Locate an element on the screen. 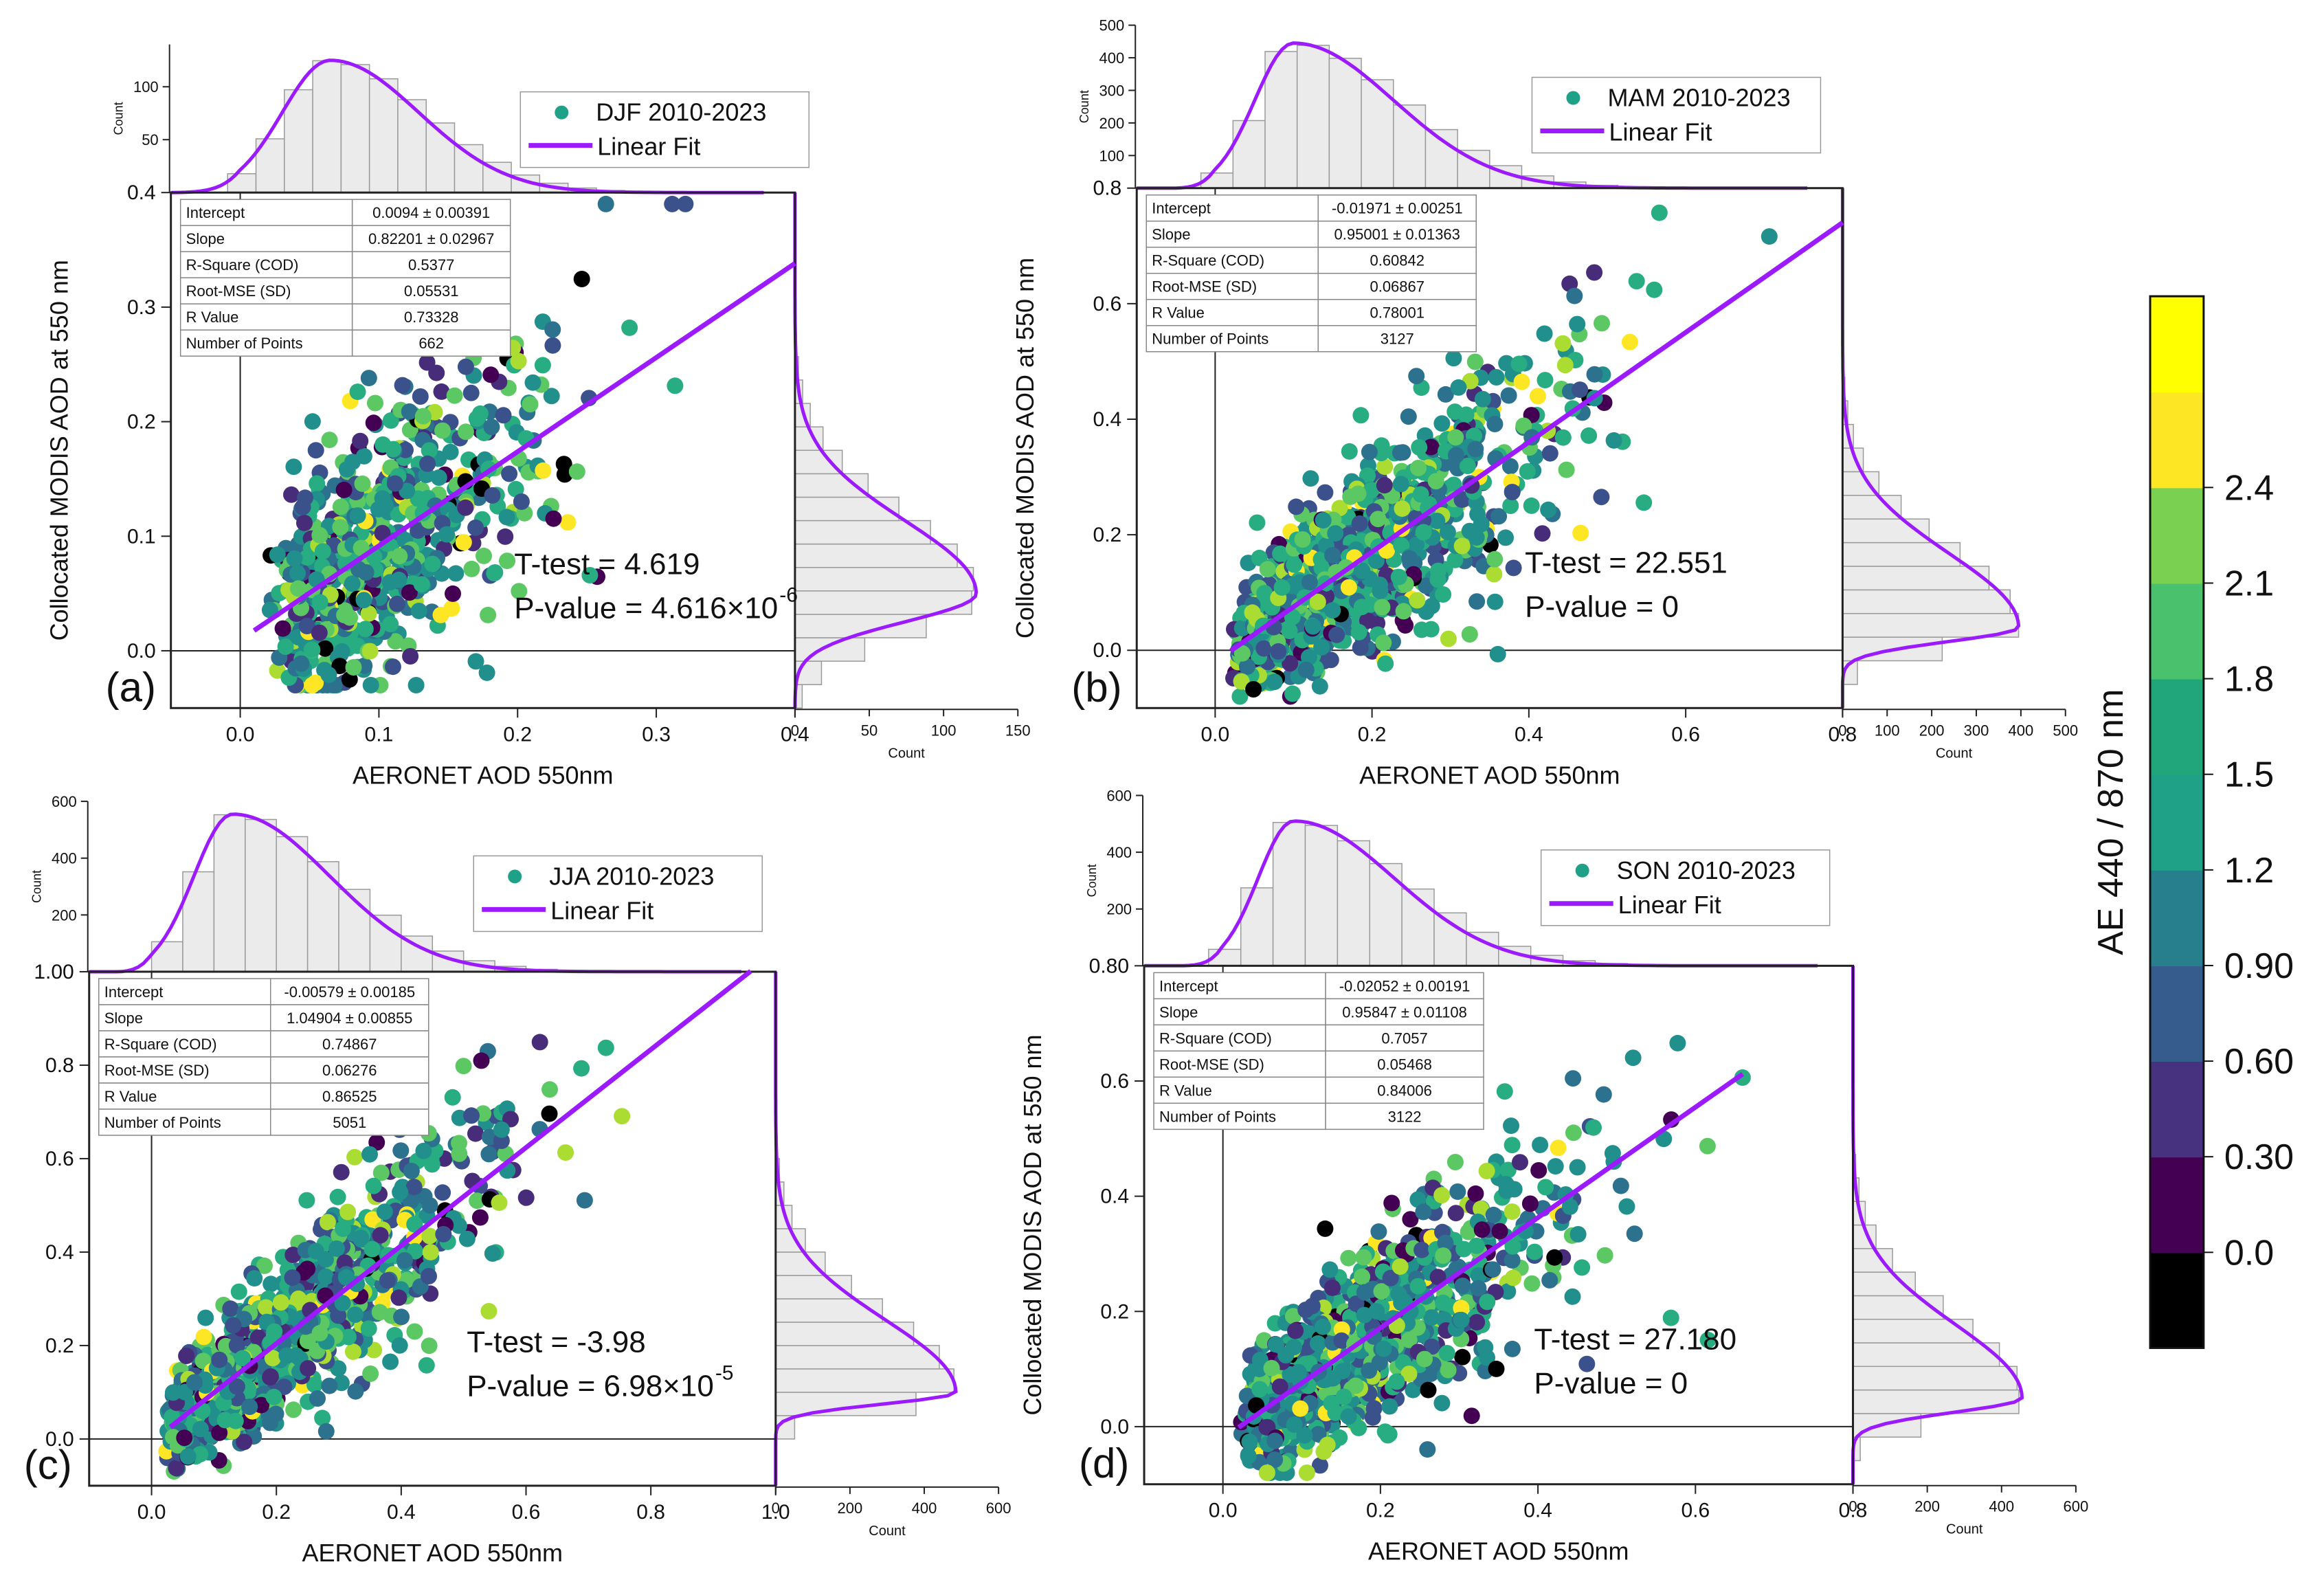 This screenshot has height=1582, width=2324. colorbar-tick-label: 1.2 is located at coordinates (2249, 871).